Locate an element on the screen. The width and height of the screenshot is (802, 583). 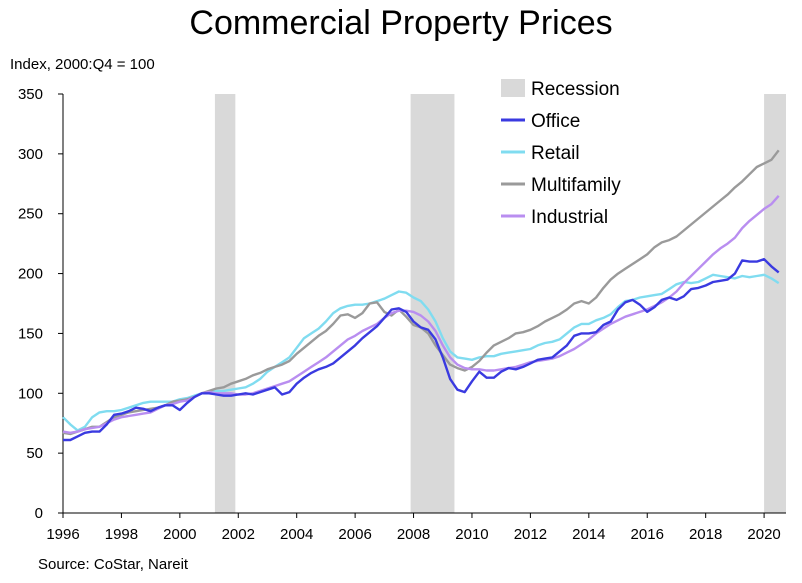
x-tick-label: 2006 is located at coordinates (354, 534).